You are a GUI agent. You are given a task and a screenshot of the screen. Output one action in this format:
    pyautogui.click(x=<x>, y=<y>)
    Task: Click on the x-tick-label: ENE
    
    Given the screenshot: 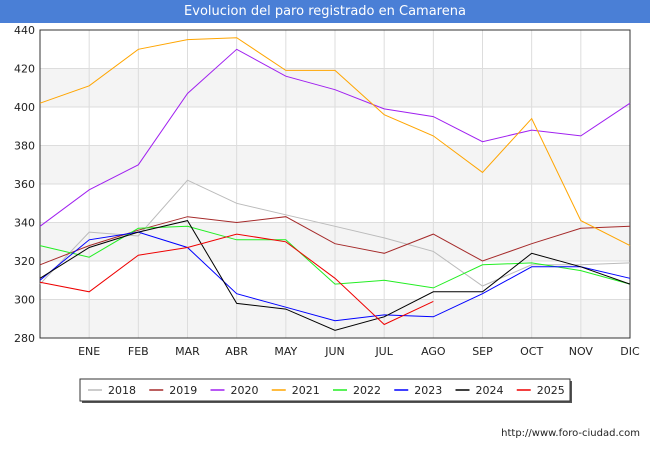 What is the action you would take?
    pyautogui.click(x=89, y=351)
    